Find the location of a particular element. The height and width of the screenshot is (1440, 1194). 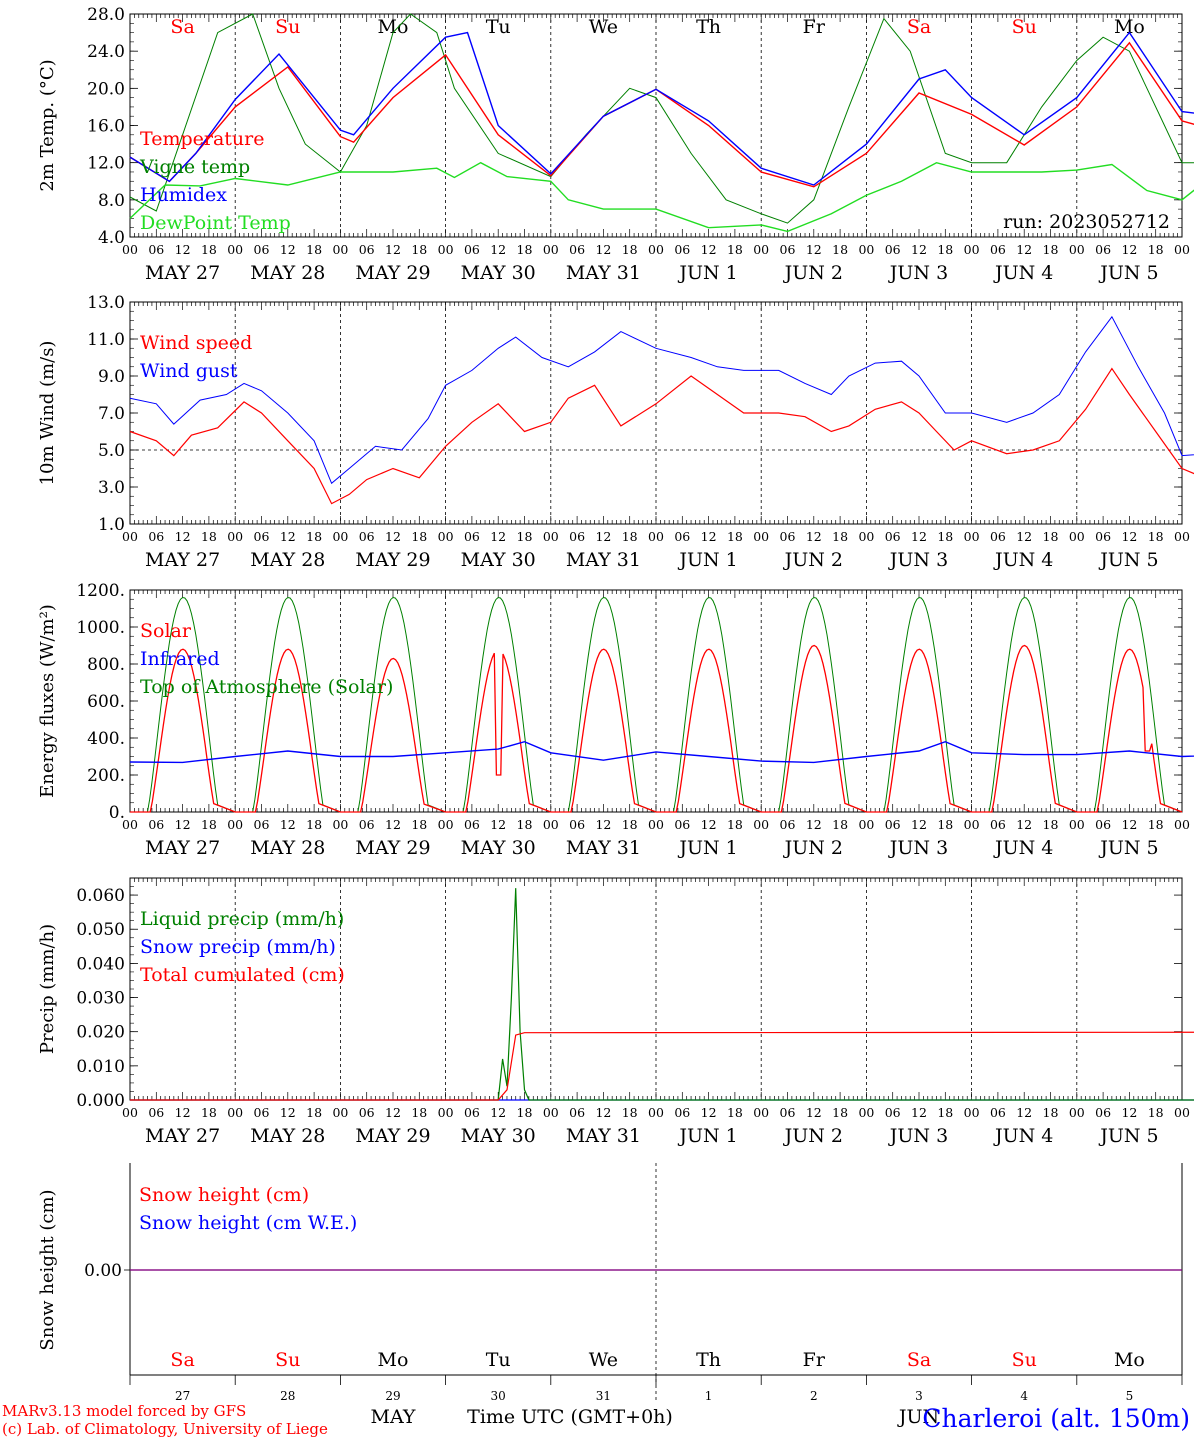

y-tick-label: 11.0 is located at coordinates (106, 340).